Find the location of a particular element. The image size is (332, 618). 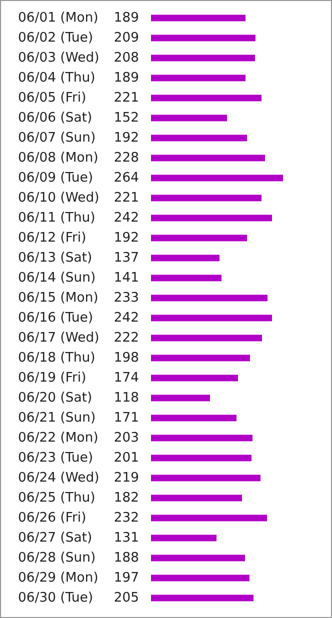

data-label: 222 is located at coordinates (126, 337).